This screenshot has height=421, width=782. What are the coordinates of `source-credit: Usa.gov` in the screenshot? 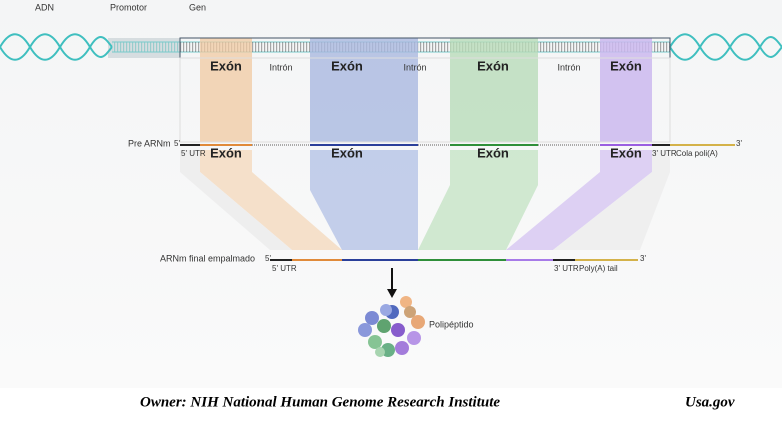 It's located at (710, 402).